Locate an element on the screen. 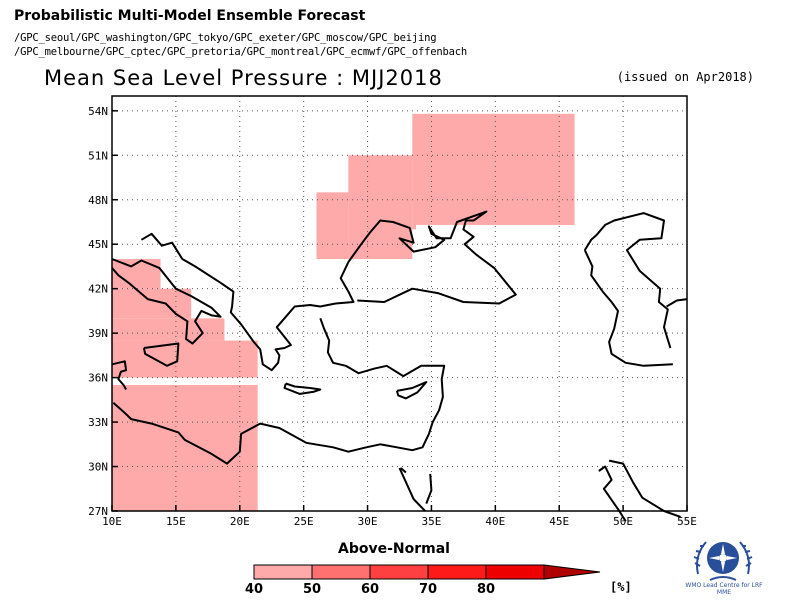 The image size is (800, 600). legend-label: 80 is located at coordinates (486, 589).